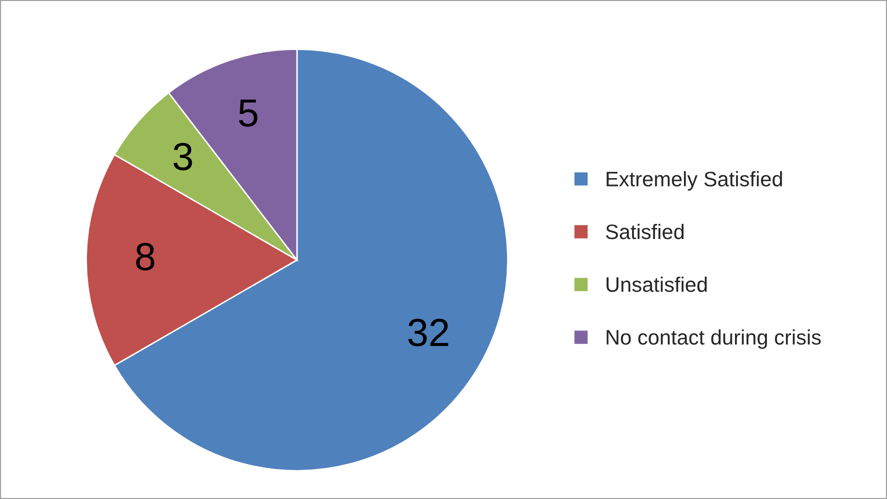 This screenshot has height=499, width=887. What do you see at coordinates (694, 181) in the screenshot?
I see `legend-label: Extremely Satisfied` at bounding box center [694, 181].